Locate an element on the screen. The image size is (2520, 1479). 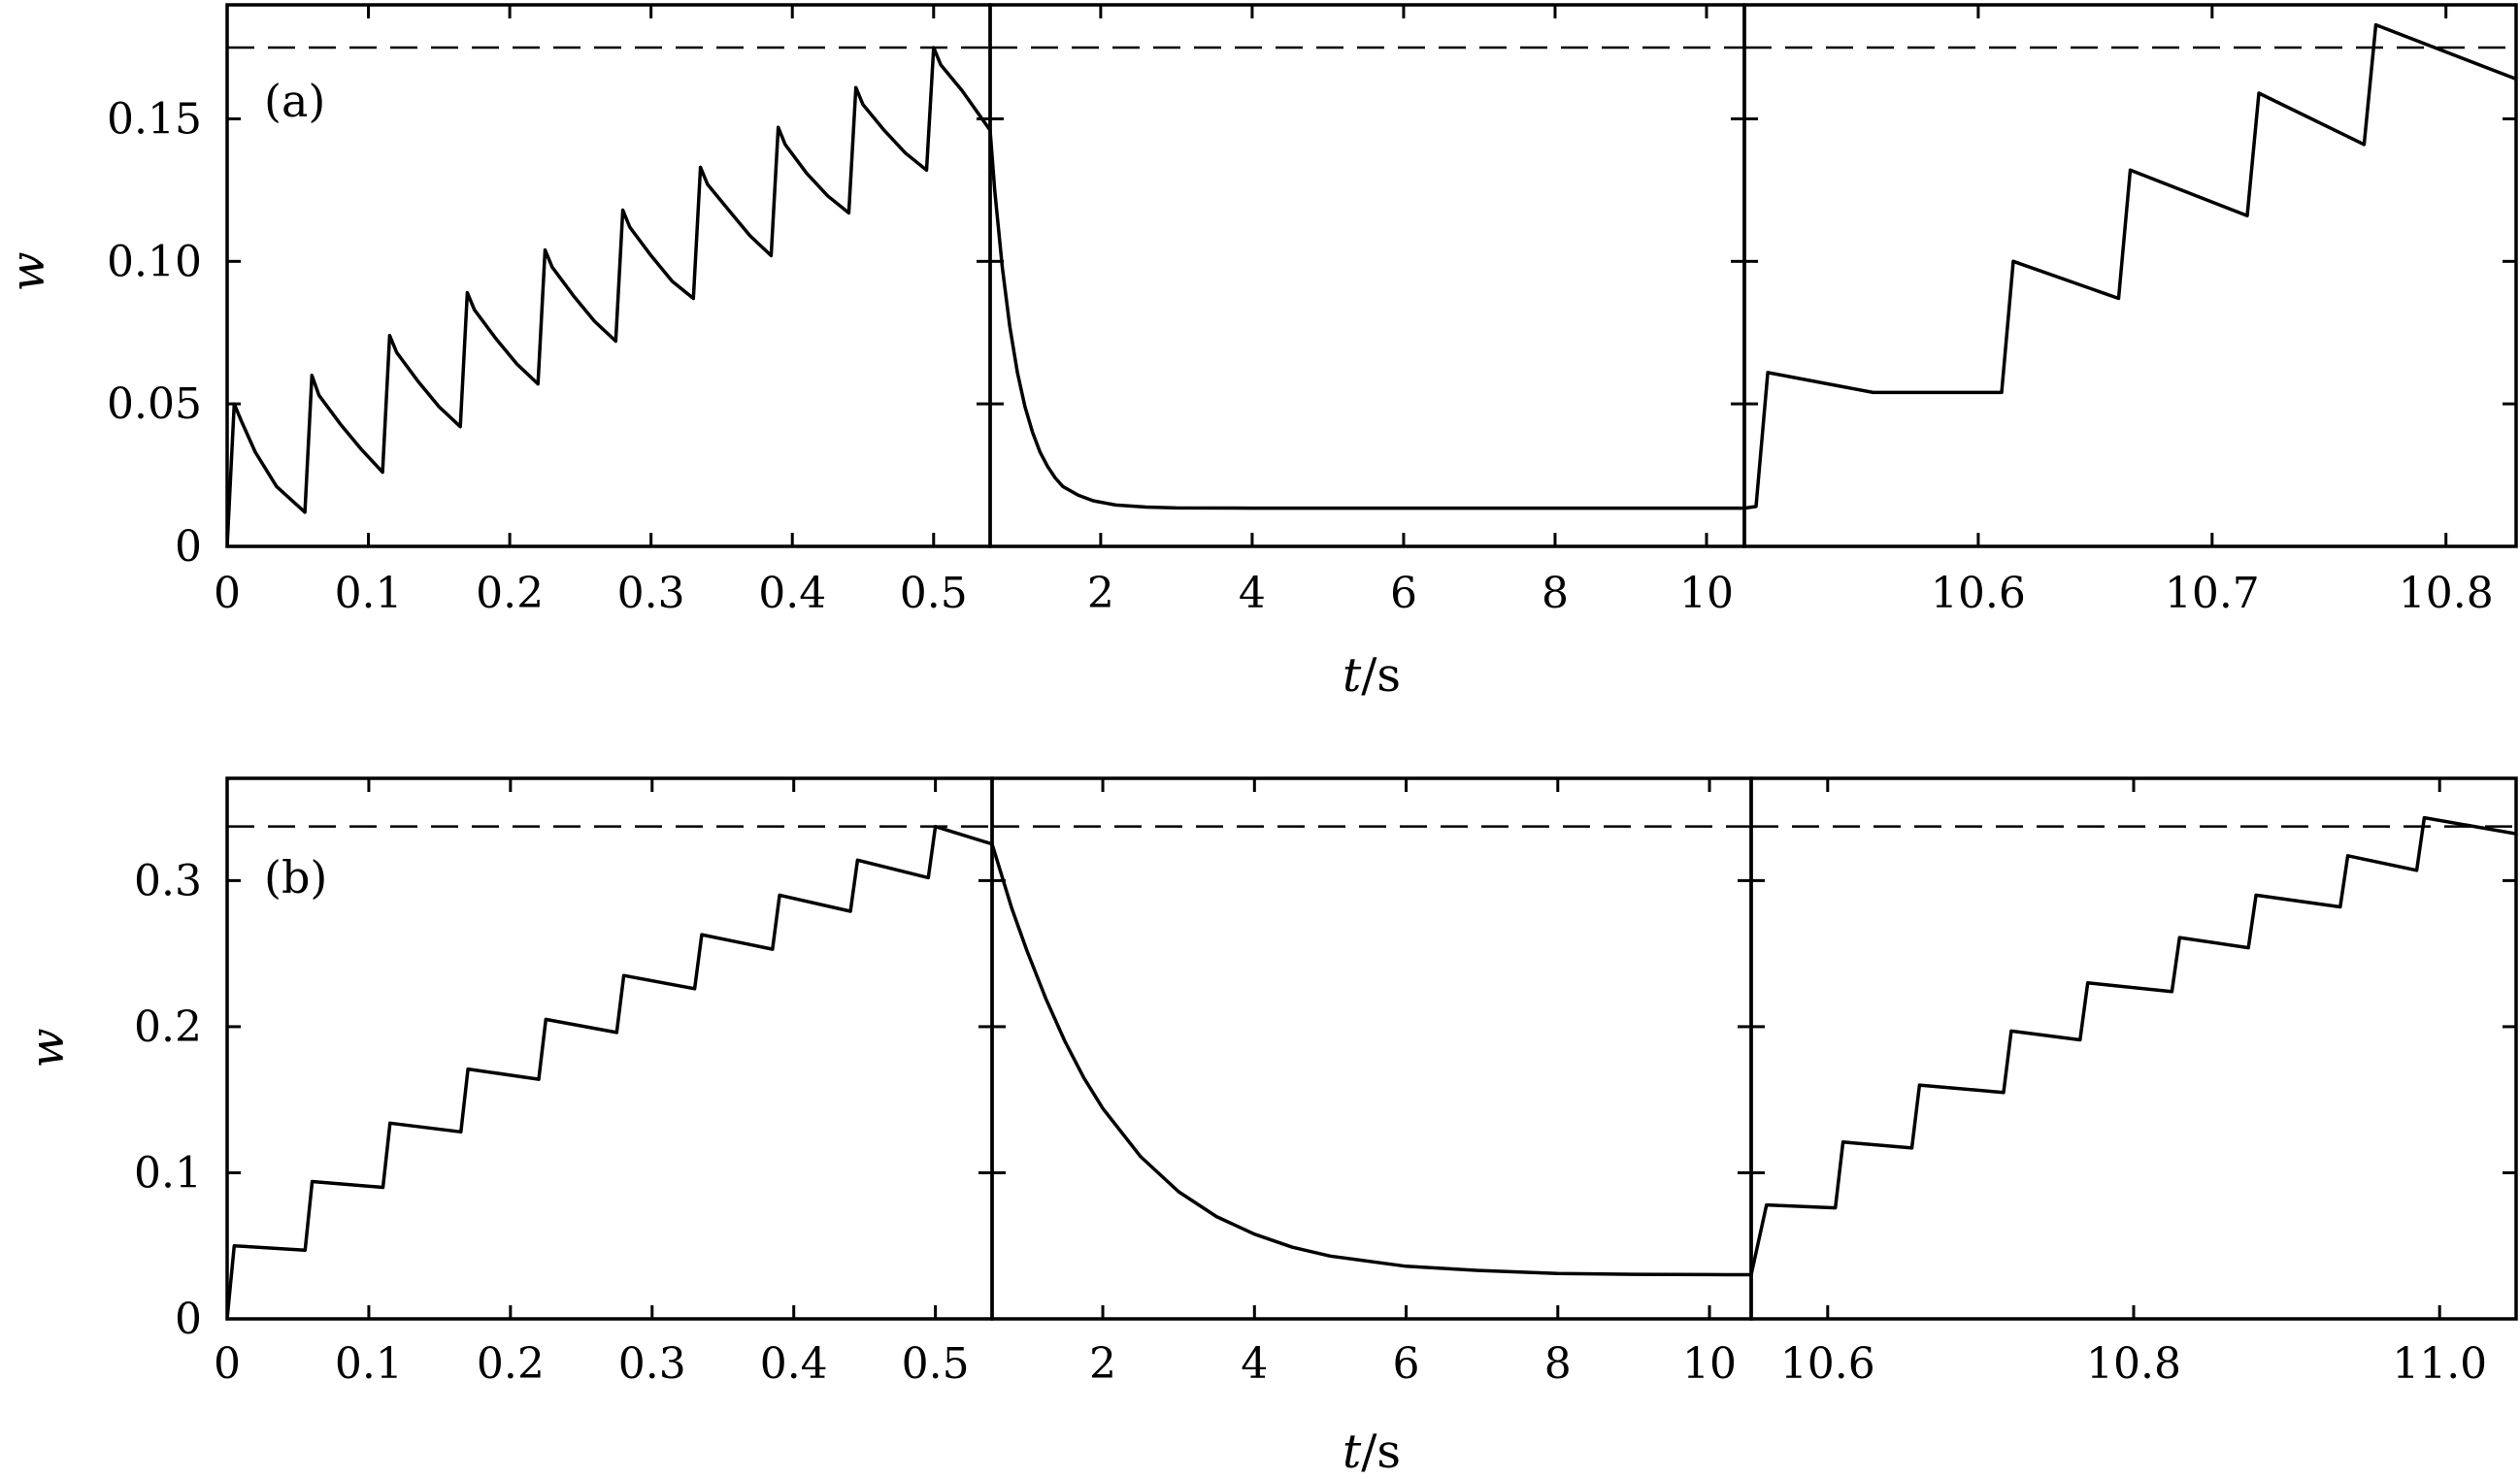
x-tick-label: 11.0 is located at coordinates (2439, 1364).